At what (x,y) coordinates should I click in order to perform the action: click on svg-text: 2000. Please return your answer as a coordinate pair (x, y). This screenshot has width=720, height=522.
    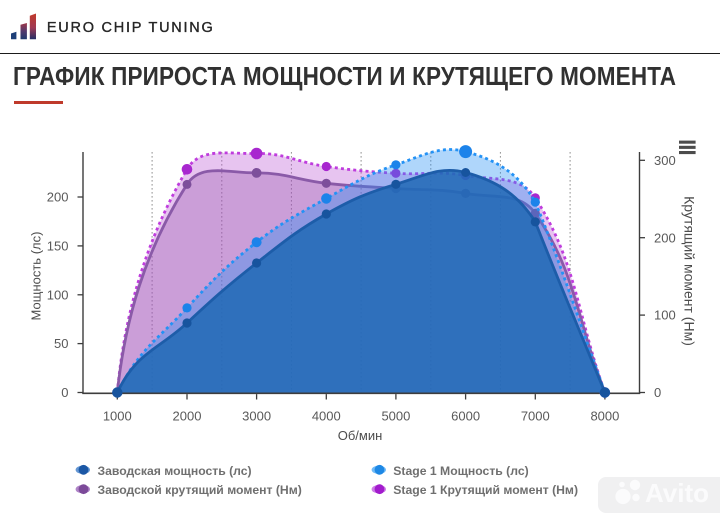
    Looking at the image, I should click on (187, 415).